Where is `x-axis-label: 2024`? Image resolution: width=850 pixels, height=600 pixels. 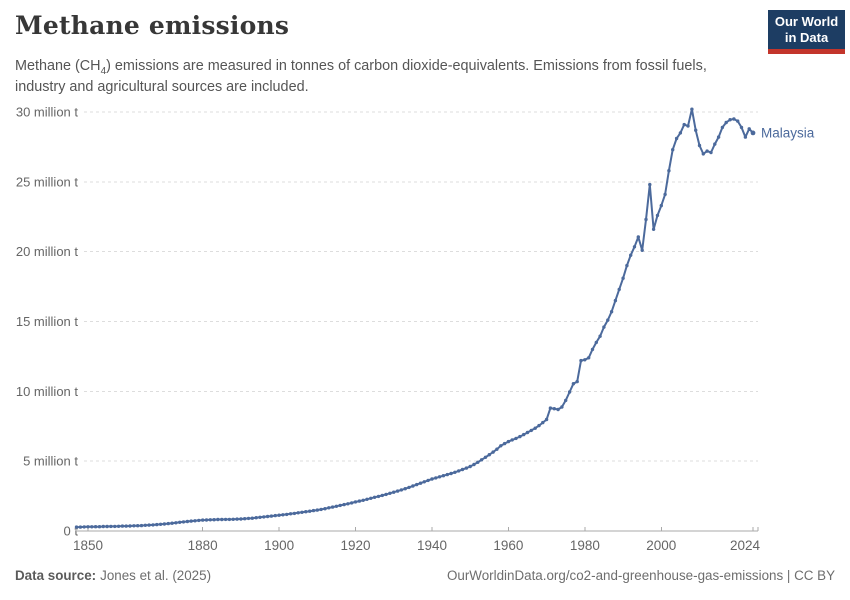
x-axis-label: 2024 is located at coordinates (745, 545).